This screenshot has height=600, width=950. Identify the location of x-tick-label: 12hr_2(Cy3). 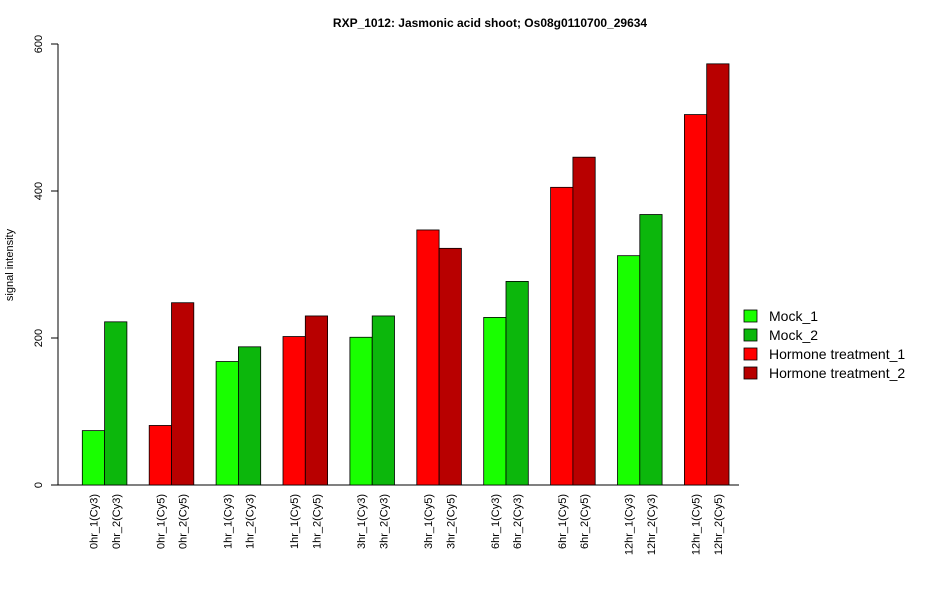
(652, 524).